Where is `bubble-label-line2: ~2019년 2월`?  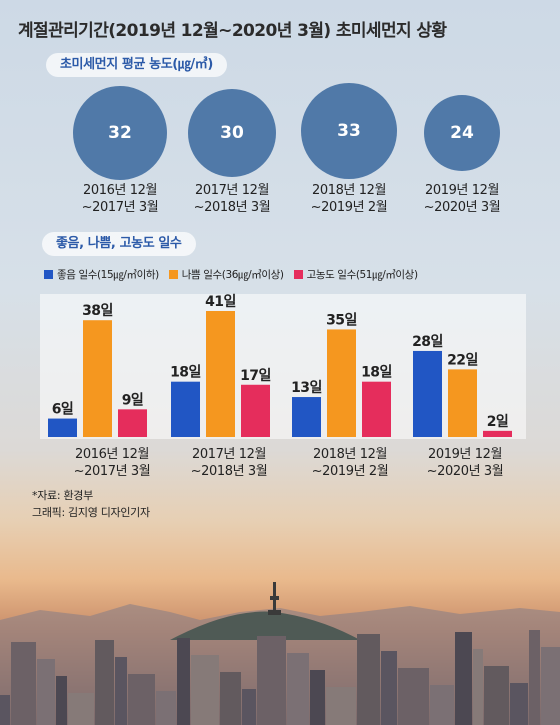
bubble-label-line2: ~2019년 2월 is located at coordinates (349, 207).